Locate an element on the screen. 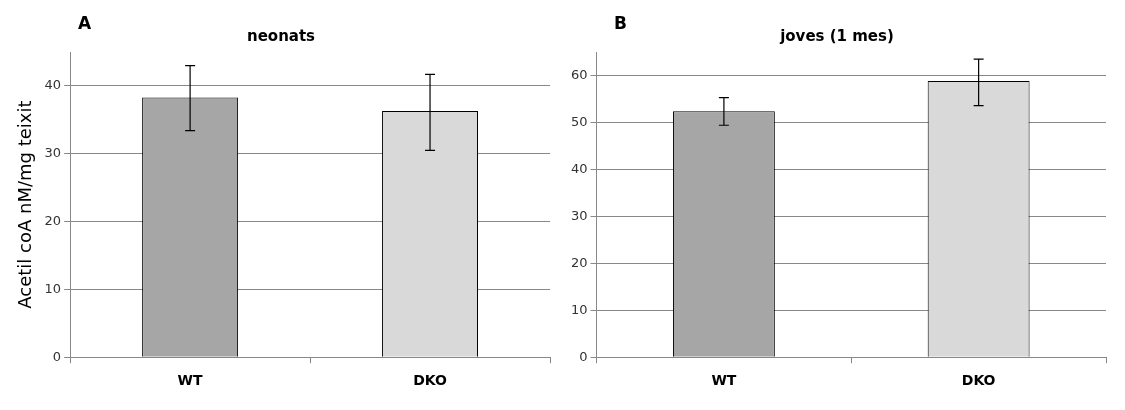  y-tick-label: 50 is located at coordinates (579, 121).